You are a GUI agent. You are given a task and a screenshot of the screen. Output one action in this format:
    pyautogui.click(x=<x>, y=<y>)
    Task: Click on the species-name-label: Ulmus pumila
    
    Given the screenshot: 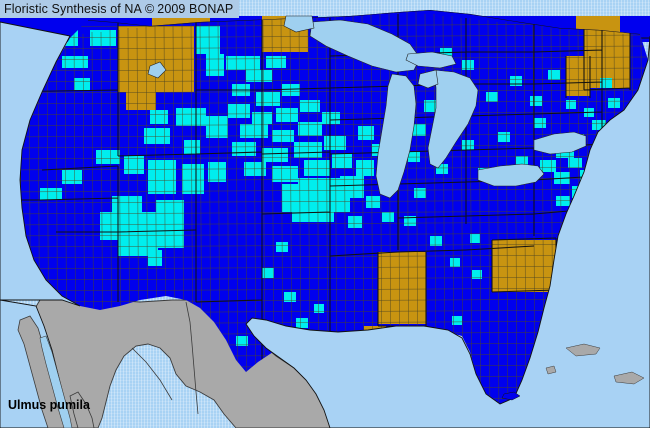 What is the action you would take?
    pyautogui.click(x=49, y=405)
    